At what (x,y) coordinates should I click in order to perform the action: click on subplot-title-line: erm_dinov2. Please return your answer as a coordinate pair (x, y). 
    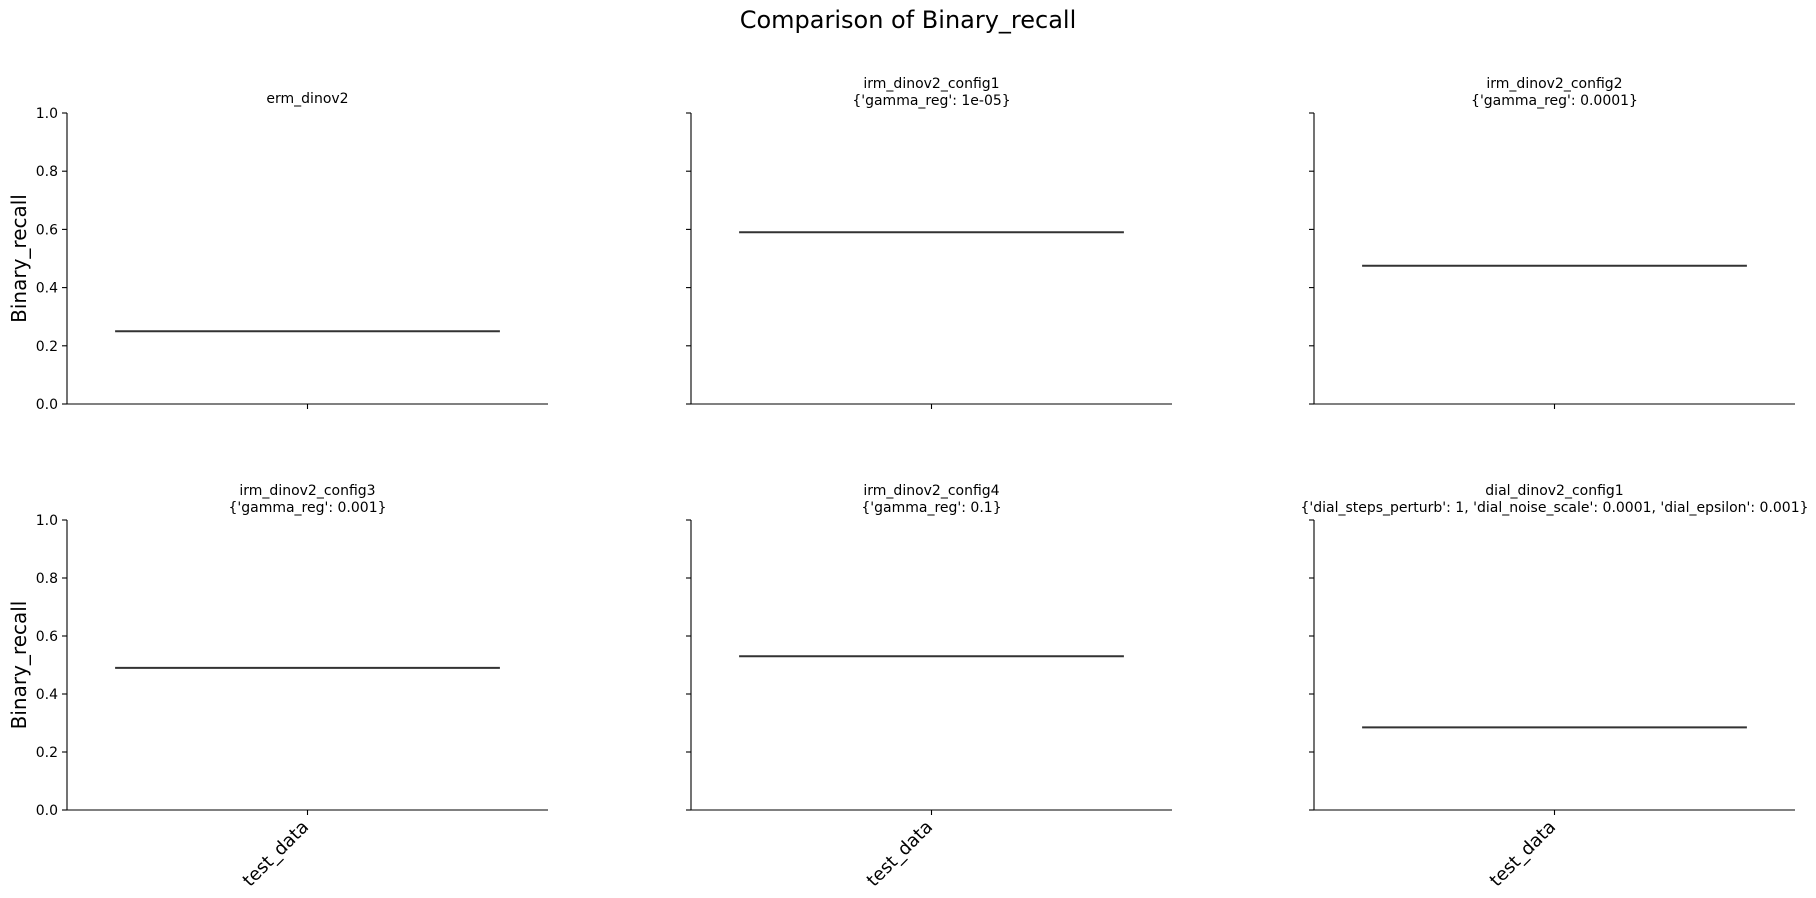
    Looking at the image, I should click on (307, 99).